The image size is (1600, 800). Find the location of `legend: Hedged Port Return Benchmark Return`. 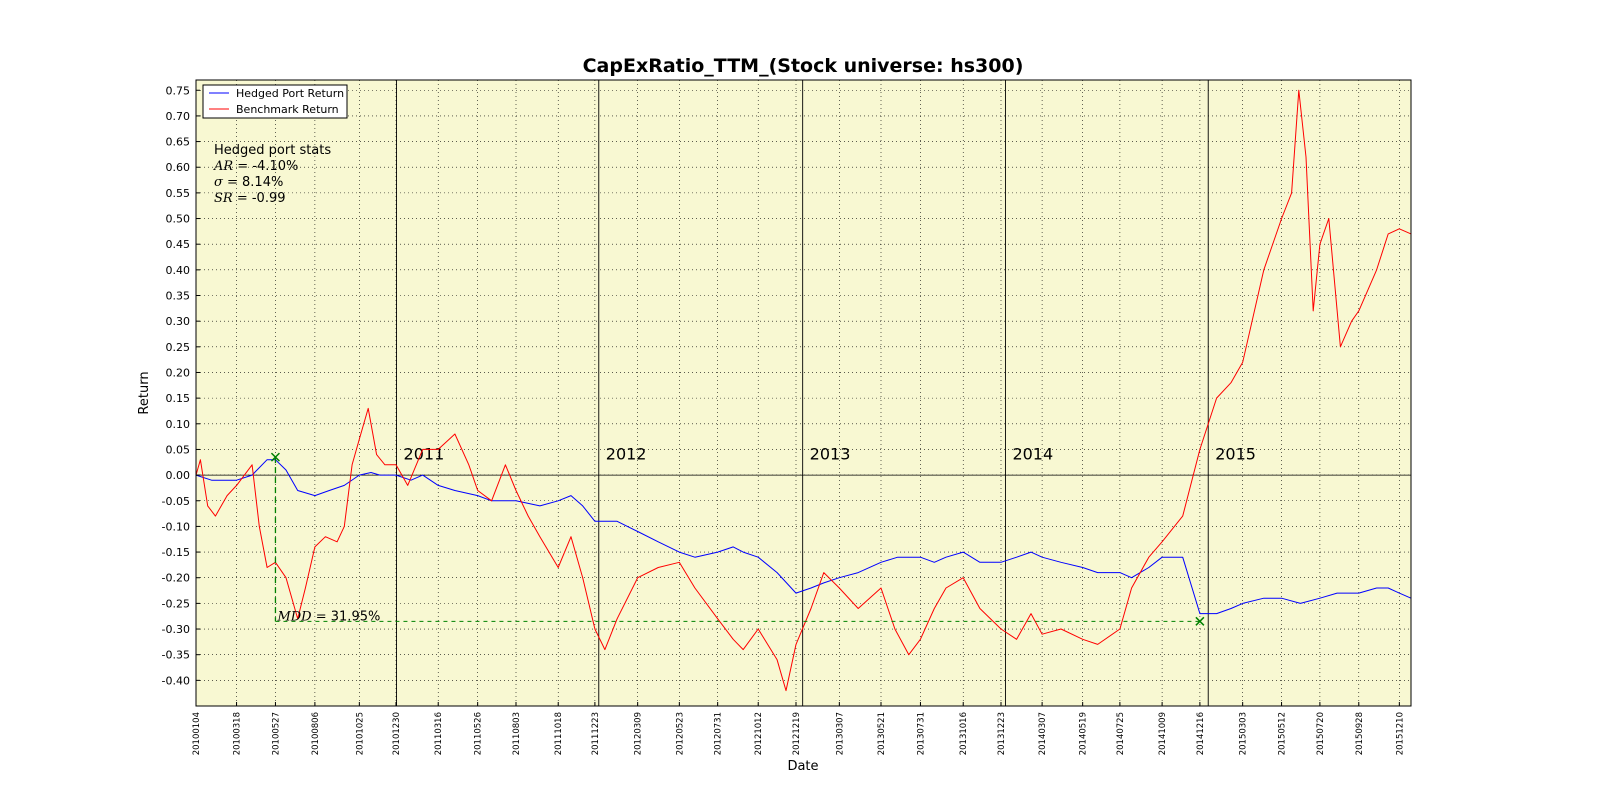

legend: Hedged Port Return Benchmark Return is located at coordinates (275, 101).